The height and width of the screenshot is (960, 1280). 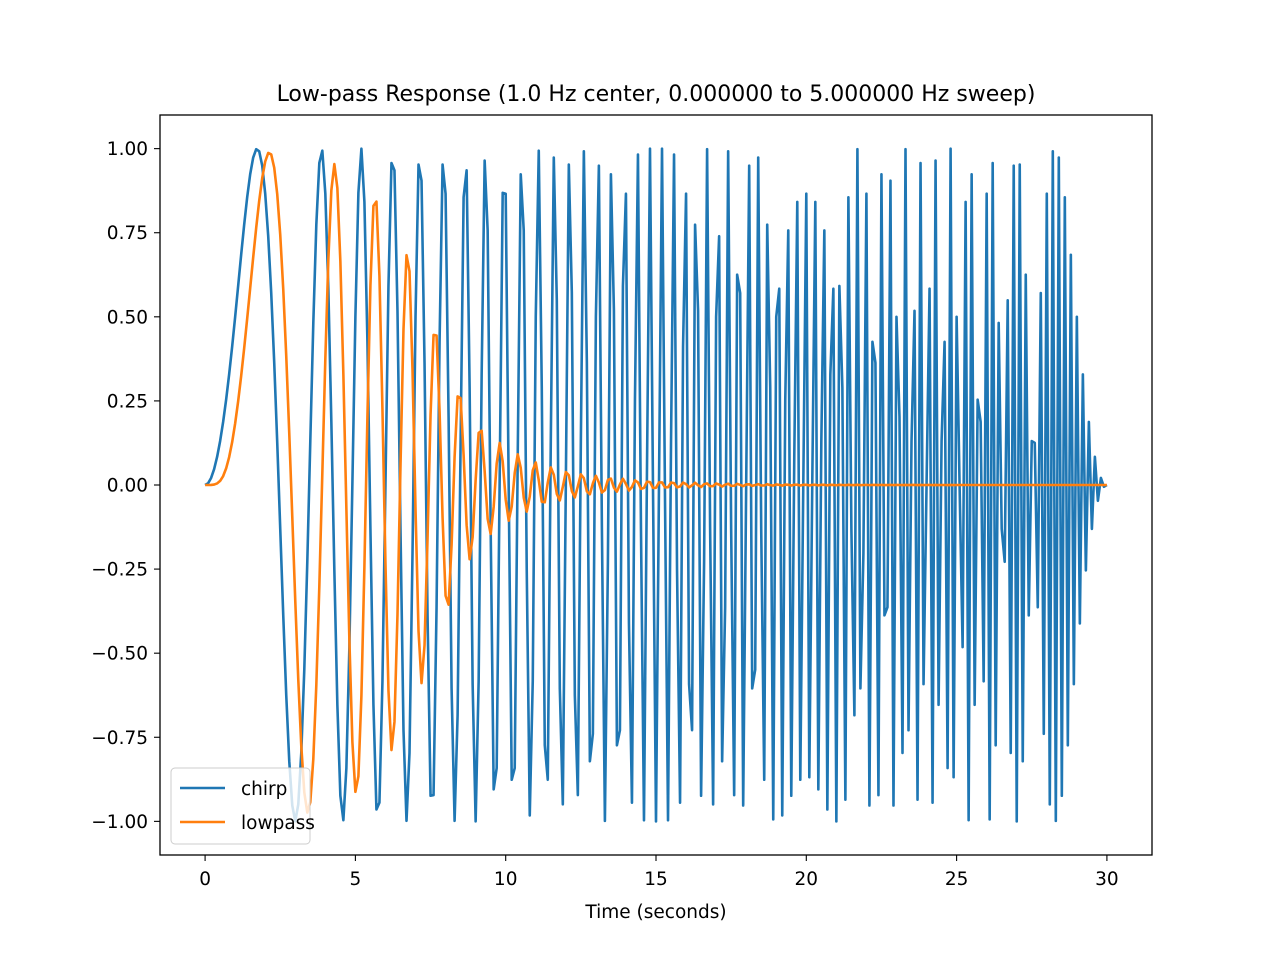 I want to click on x-tick-label: 25, so click(x=957, y=879).